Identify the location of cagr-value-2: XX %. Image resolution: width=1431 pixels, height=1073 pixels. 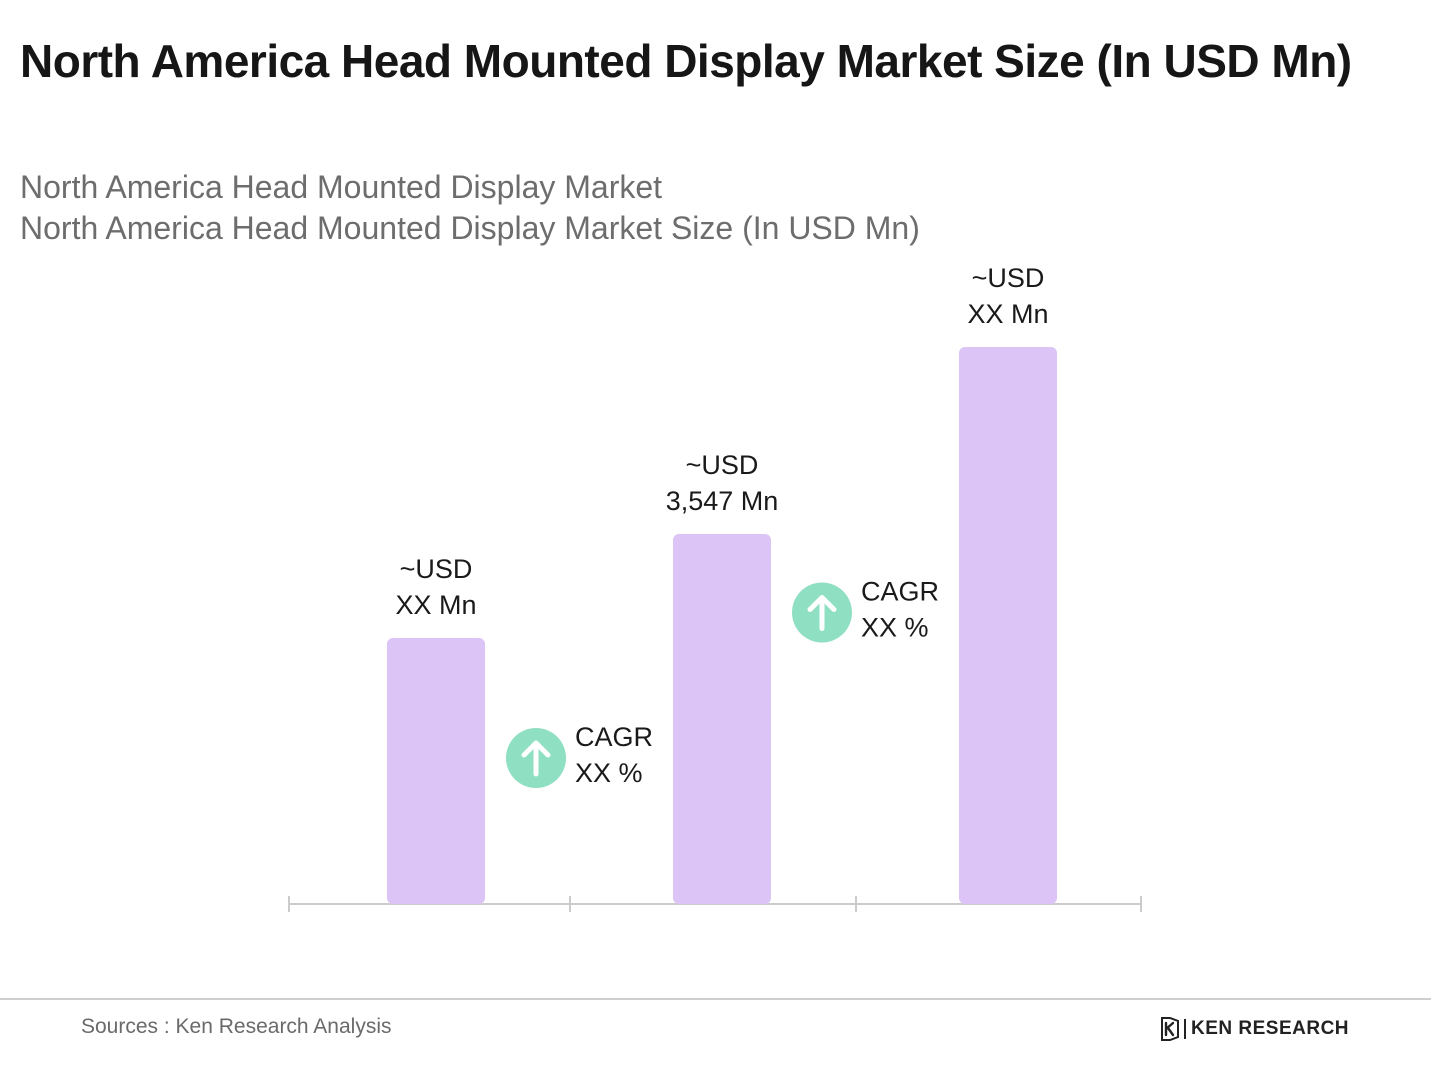
(895, 628).